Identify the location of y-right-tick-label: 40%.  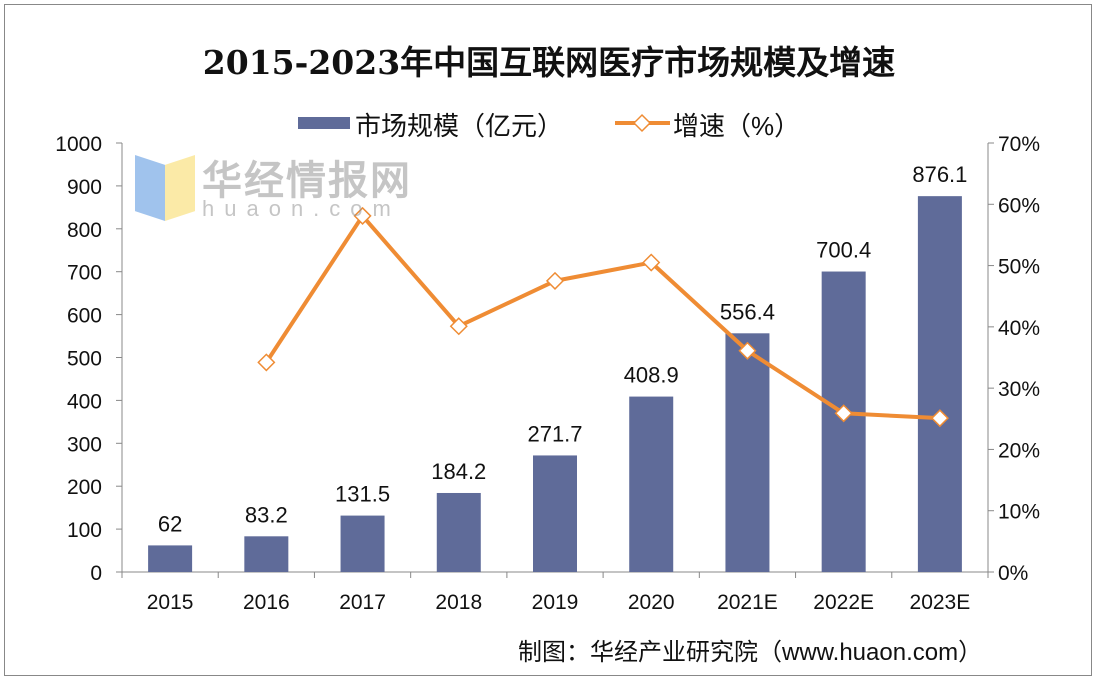
(1019, 328).